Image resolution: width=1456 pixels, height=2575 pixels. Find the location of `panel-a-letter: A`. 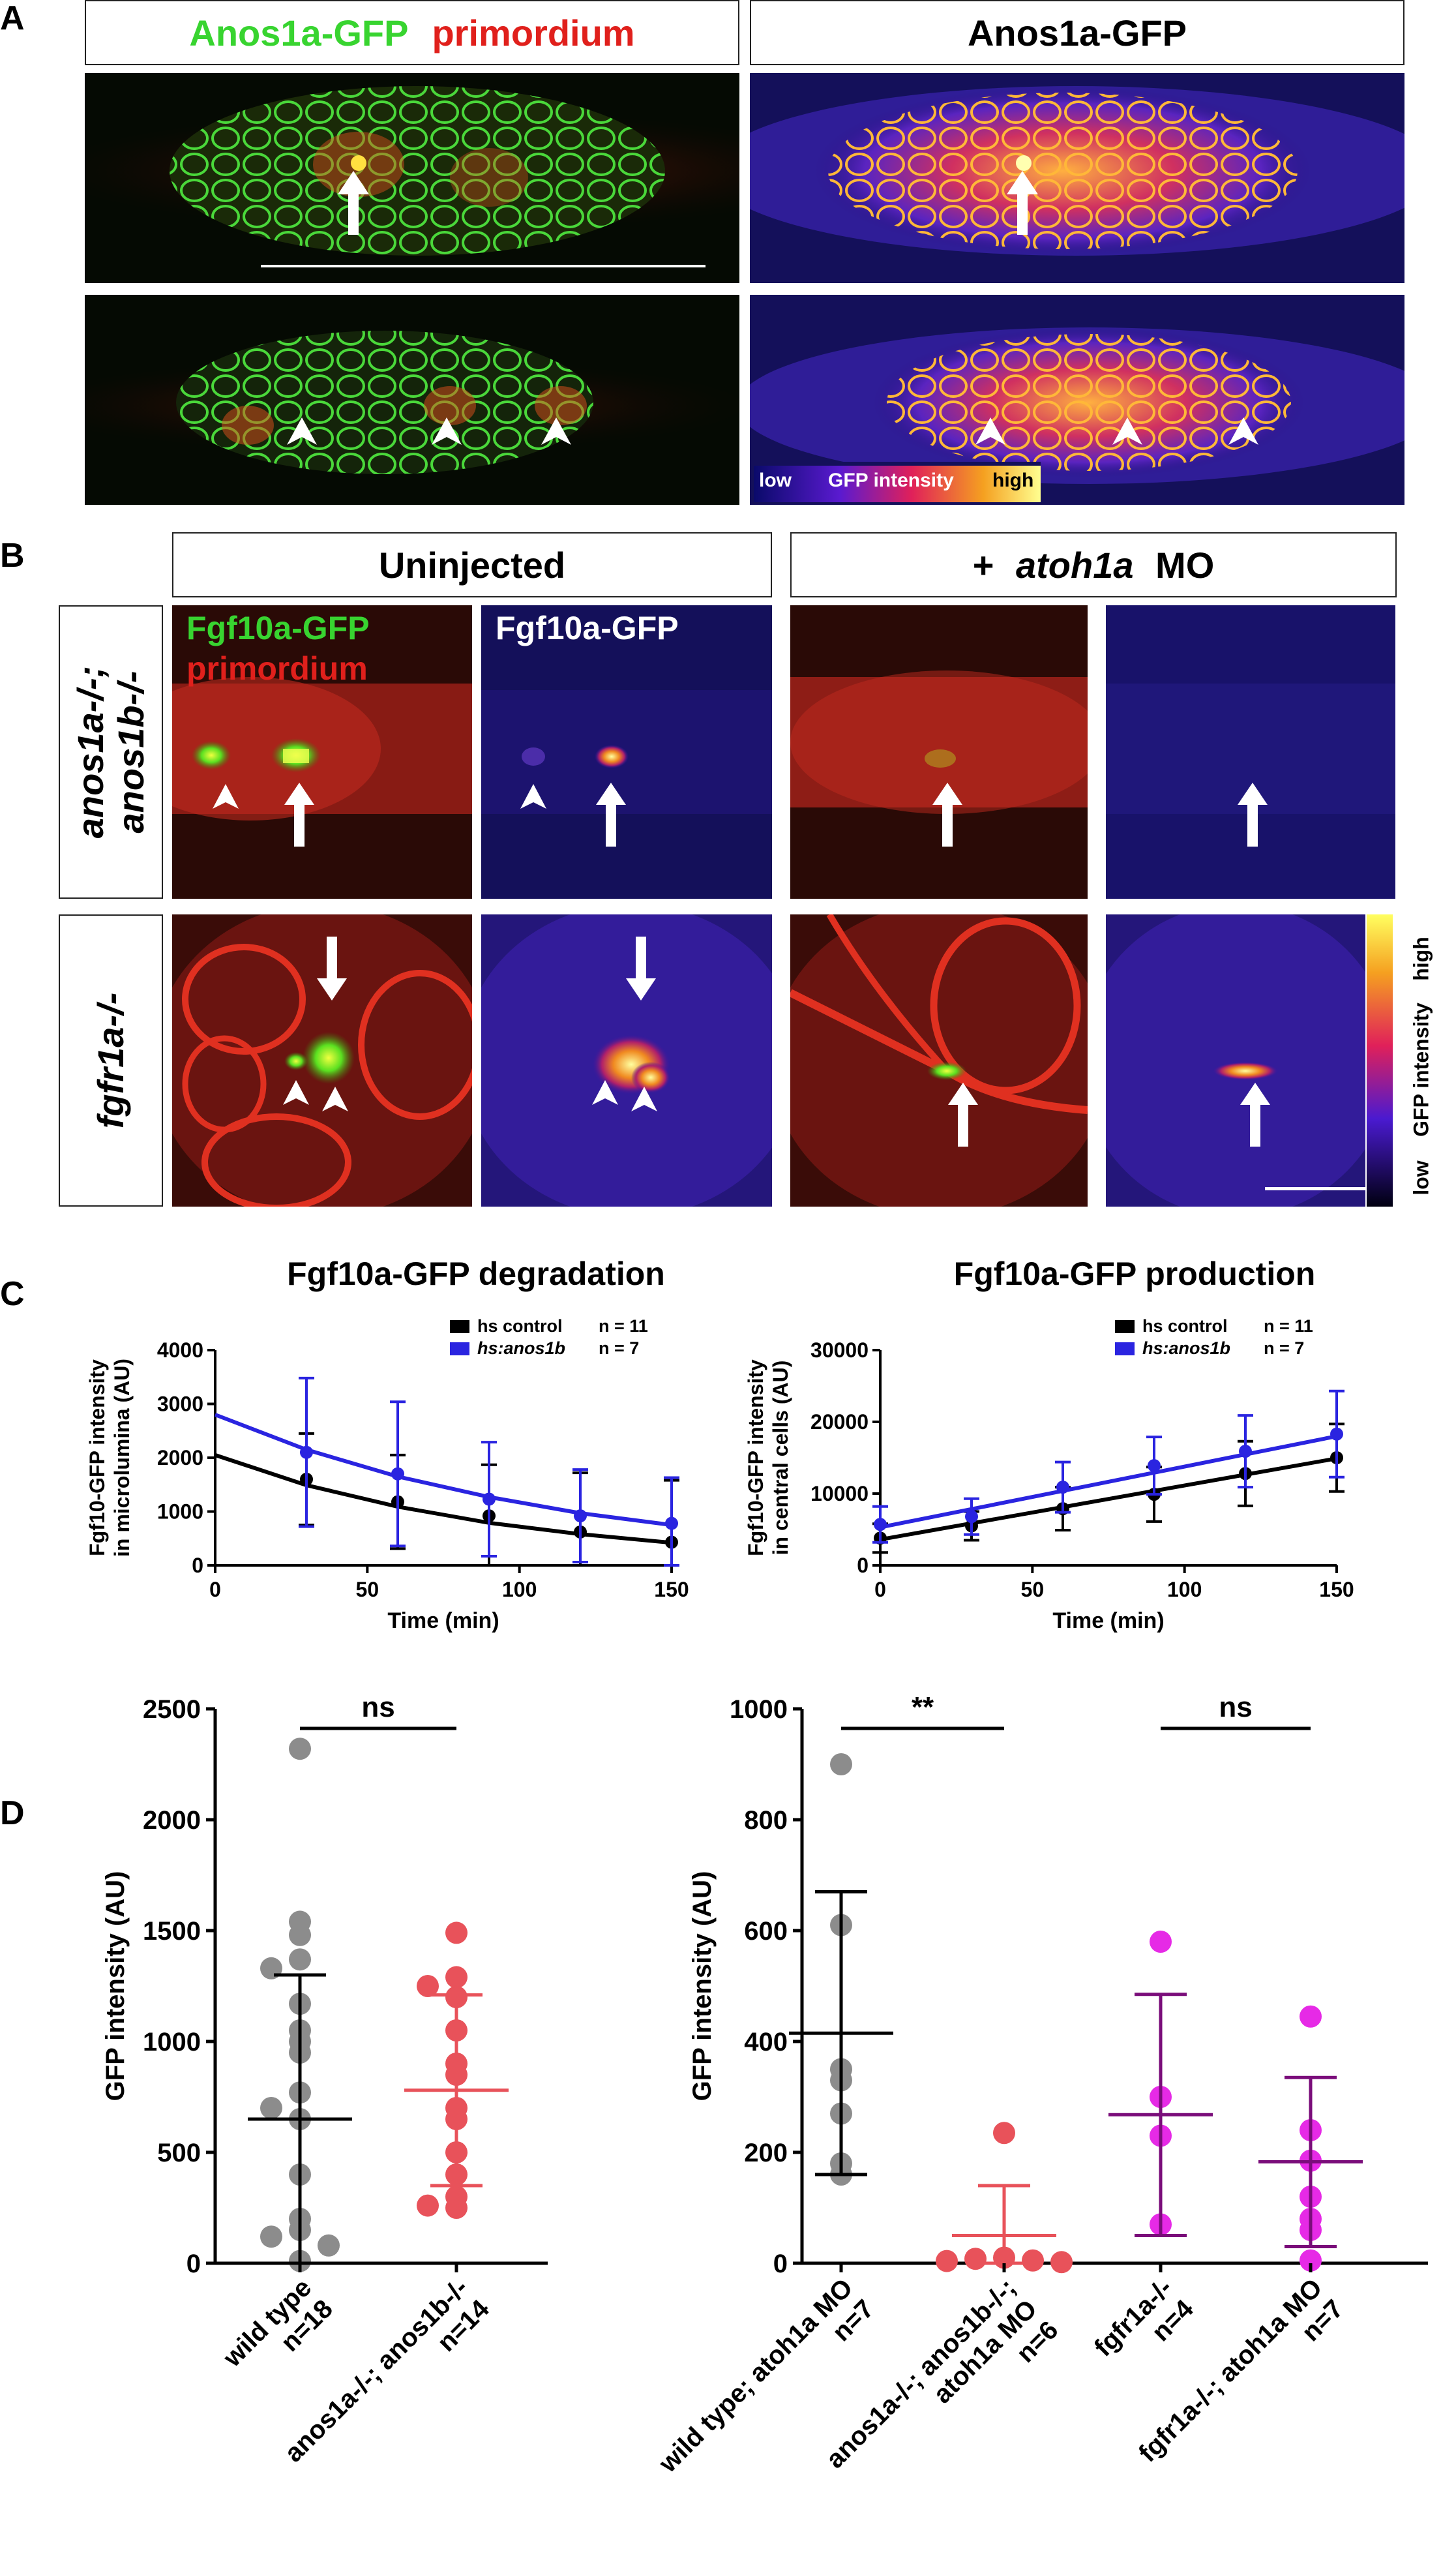

panel-a-letter: A is located at coordinates (12, 18).